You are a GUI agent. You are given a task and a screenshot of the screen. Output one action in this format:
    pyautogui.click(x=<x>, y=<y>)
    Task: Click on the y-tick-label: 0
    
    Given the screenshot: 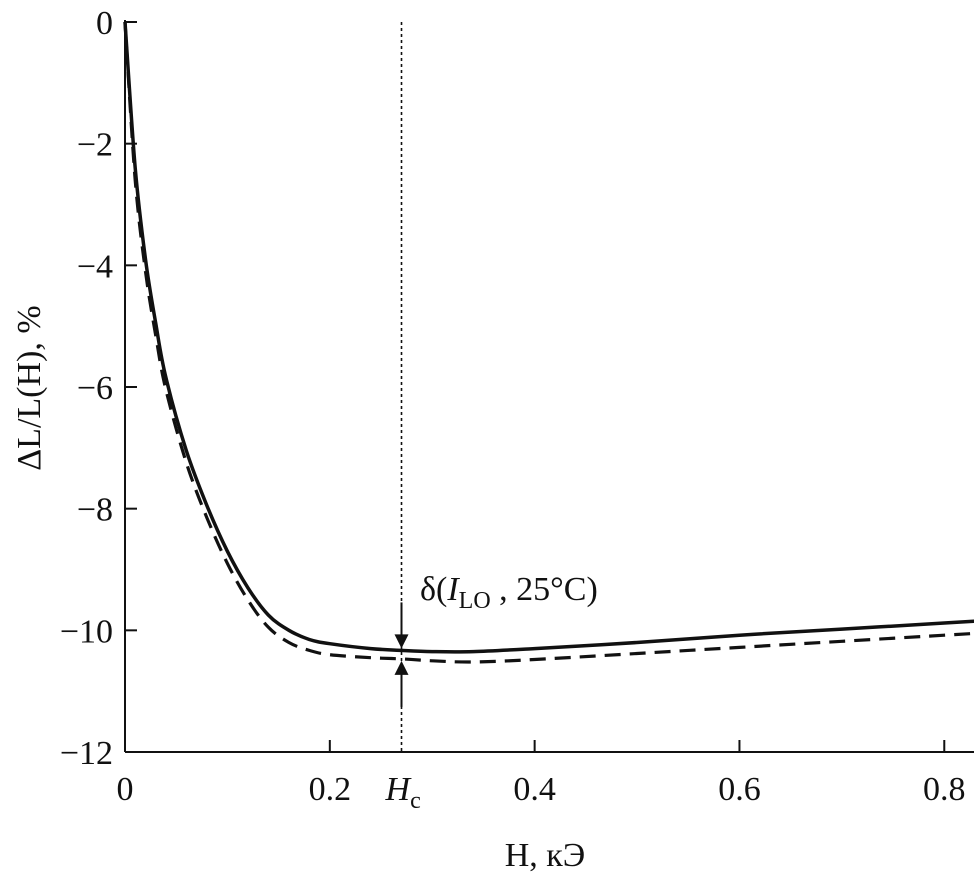 What is the action you would take?
    pyautogui.click(x=104, y=23)
    